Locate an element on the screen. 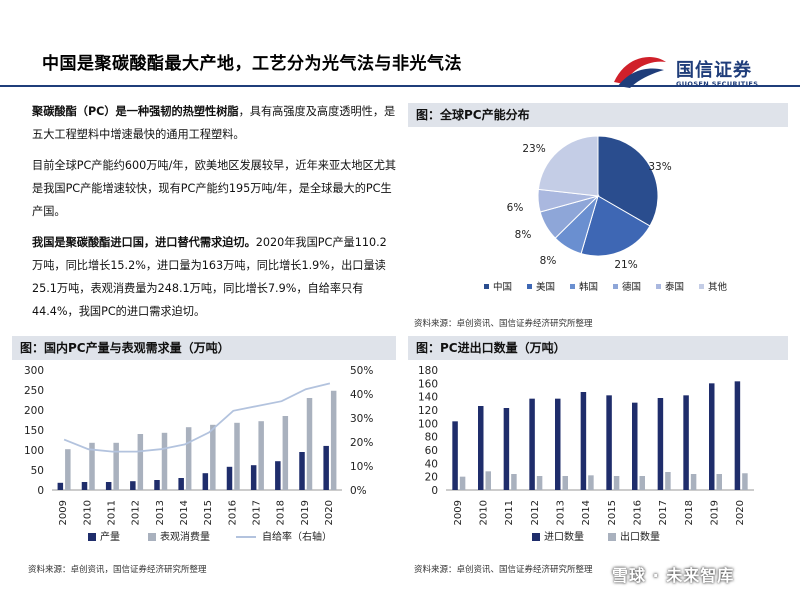 The image size is (800, 600). y2-tick-label: 0% is located at coordinates (358, 491).